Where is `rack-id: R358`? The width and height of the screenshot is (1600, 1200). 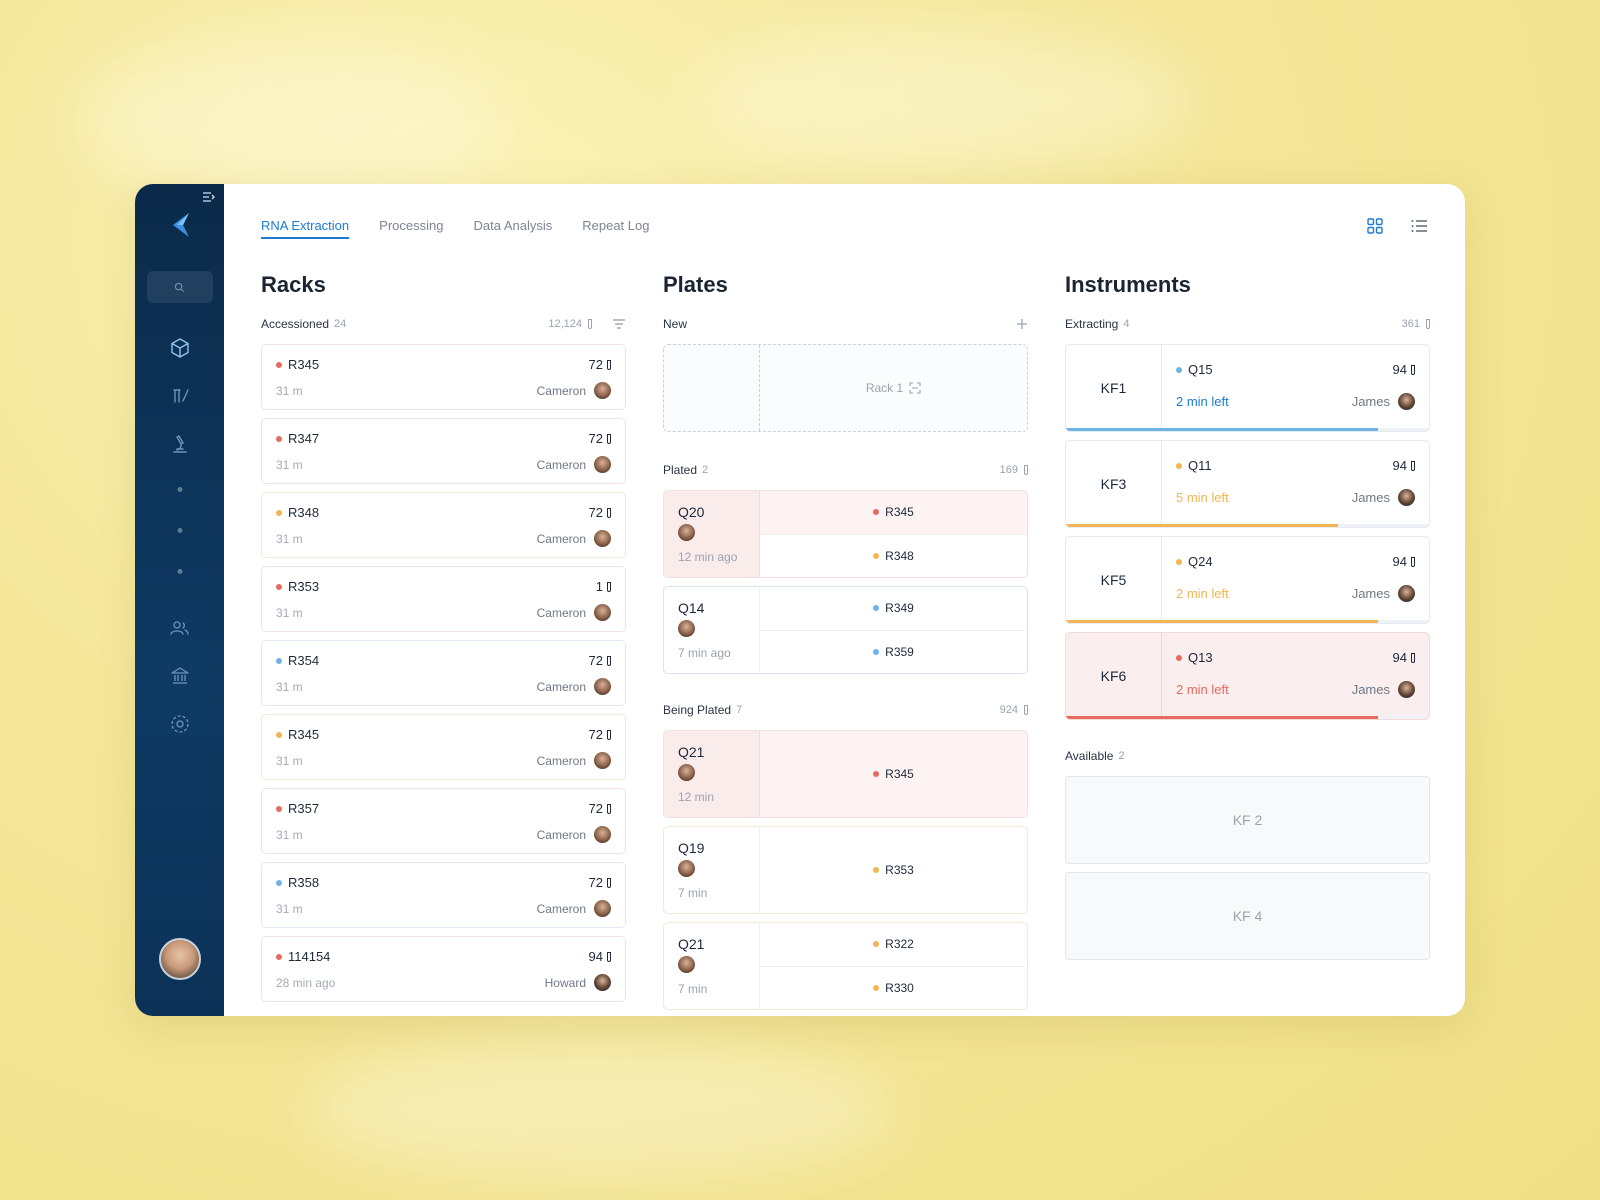
rack-id: R358 is located at coordinates (304, 882).